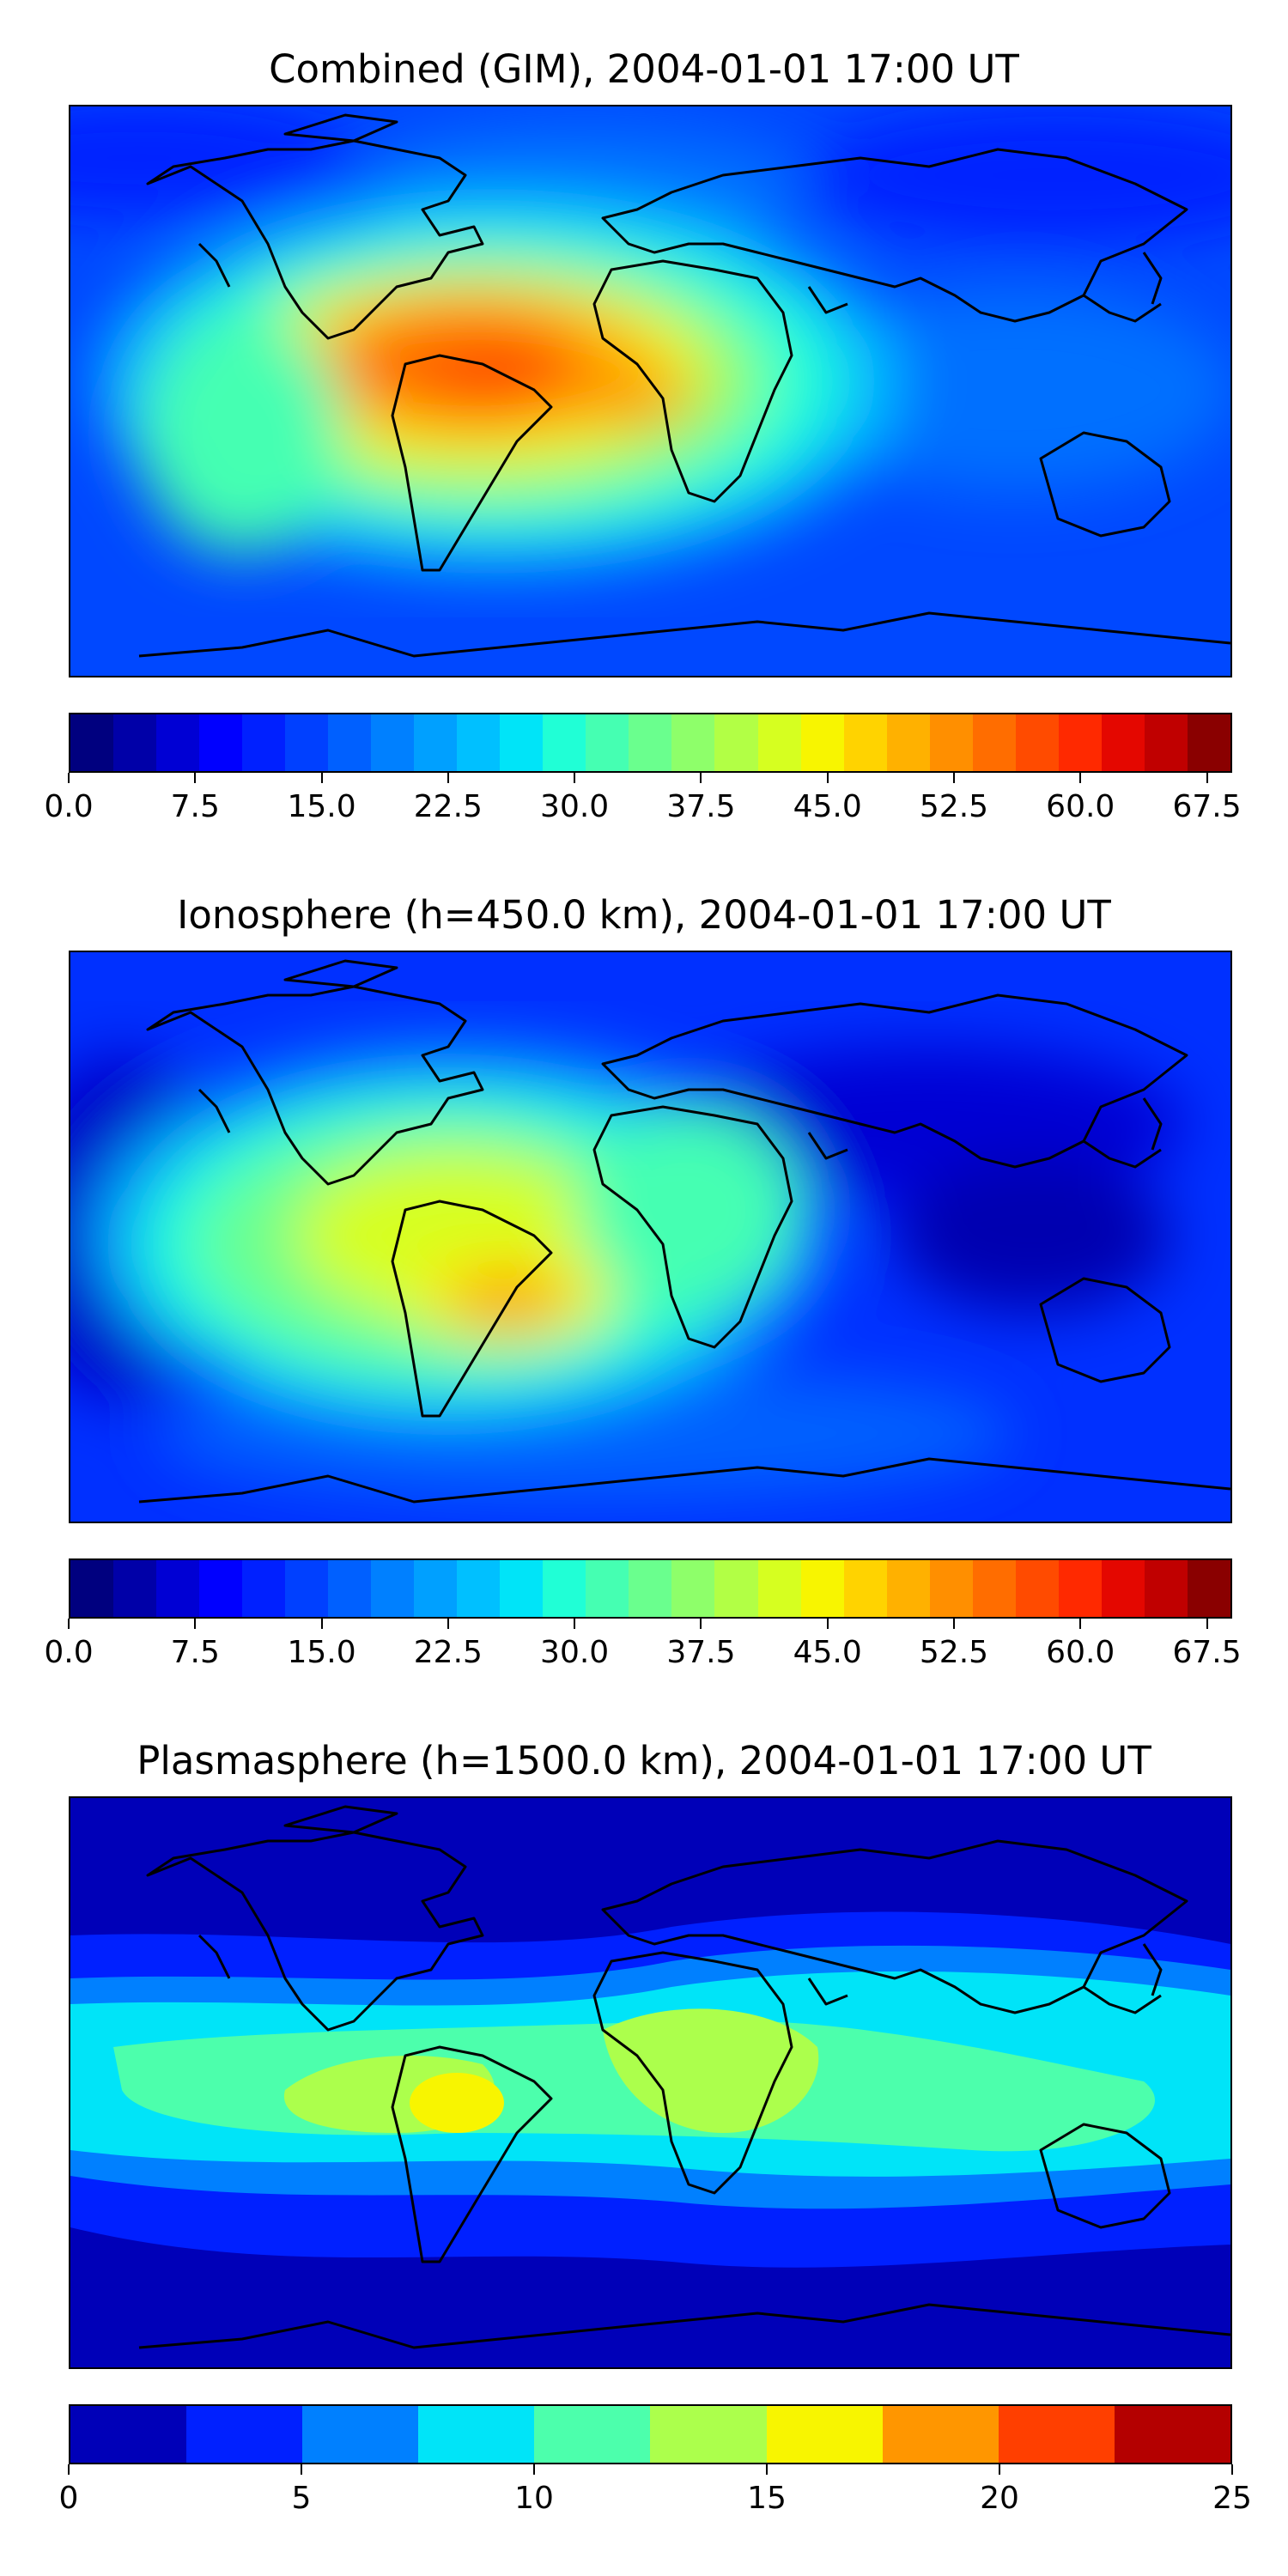 The width and height of the screenshot is (1288, 2576). Describe the element at coordinates (828, 806) in the screenshot. I see `colorbar-tick-label: 45.0` at that location.